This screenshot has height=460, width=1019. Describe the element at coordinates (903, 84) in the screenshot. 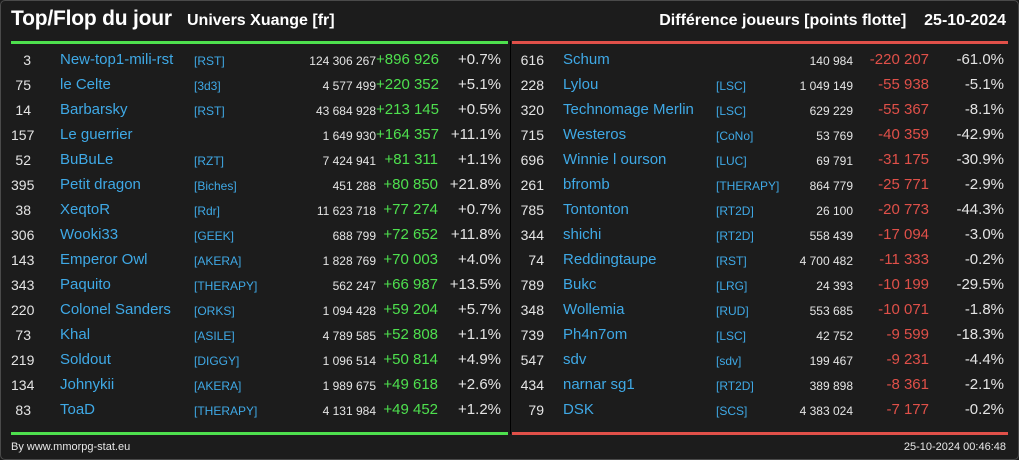

I see `points-difference: -55 938` at that location.